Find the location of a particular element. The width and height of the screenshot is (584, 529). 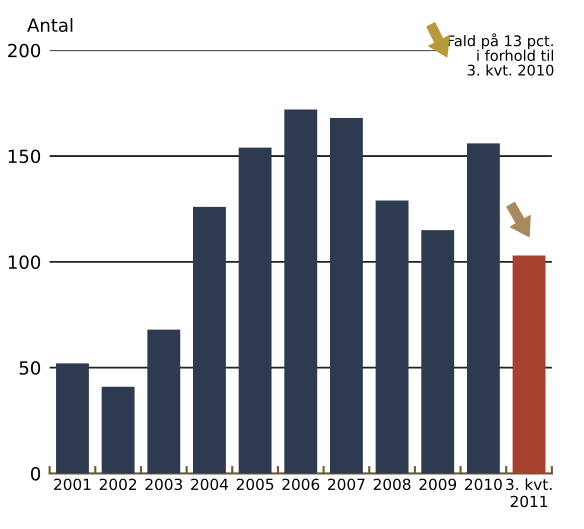

y-tick-label: 100 is located at coordinates (24, 262).